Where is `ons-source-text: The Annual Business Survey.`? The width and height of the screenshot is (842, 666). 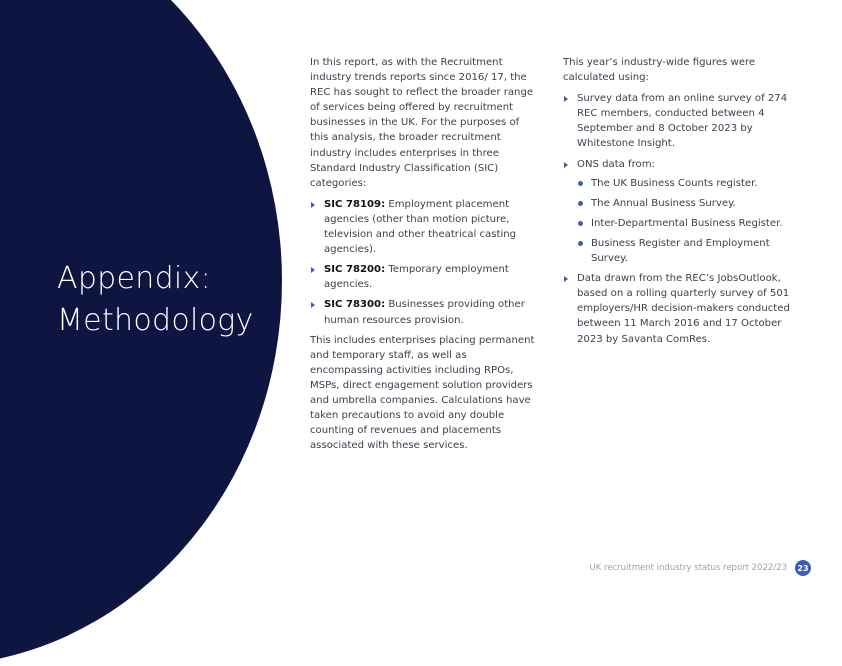
ons-source-text: The Annual Business Survey. is located at coordinates (663, 203).